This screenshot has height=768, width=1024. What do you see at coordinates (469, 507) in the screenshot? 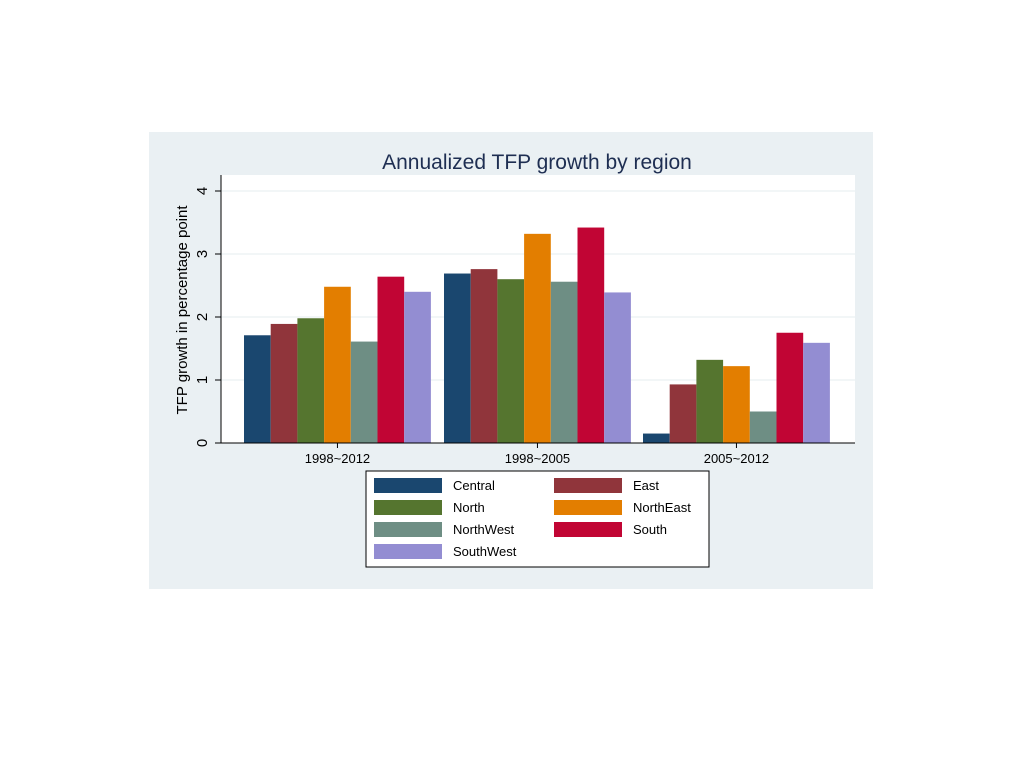
I see `legend-label-north: North` at bounding box center [469, 507].